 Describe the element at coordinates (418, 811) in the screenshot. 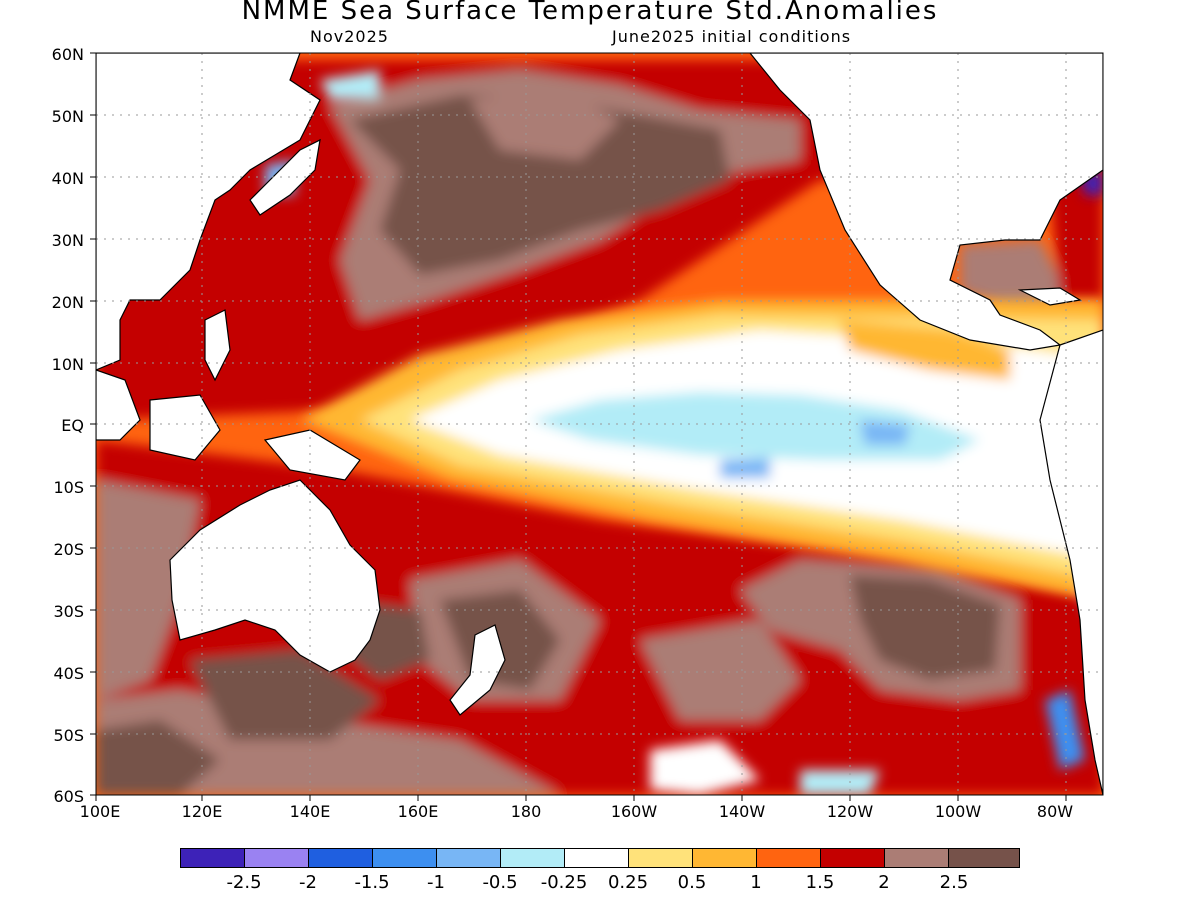

I see `lon-label: 160E` at that location.